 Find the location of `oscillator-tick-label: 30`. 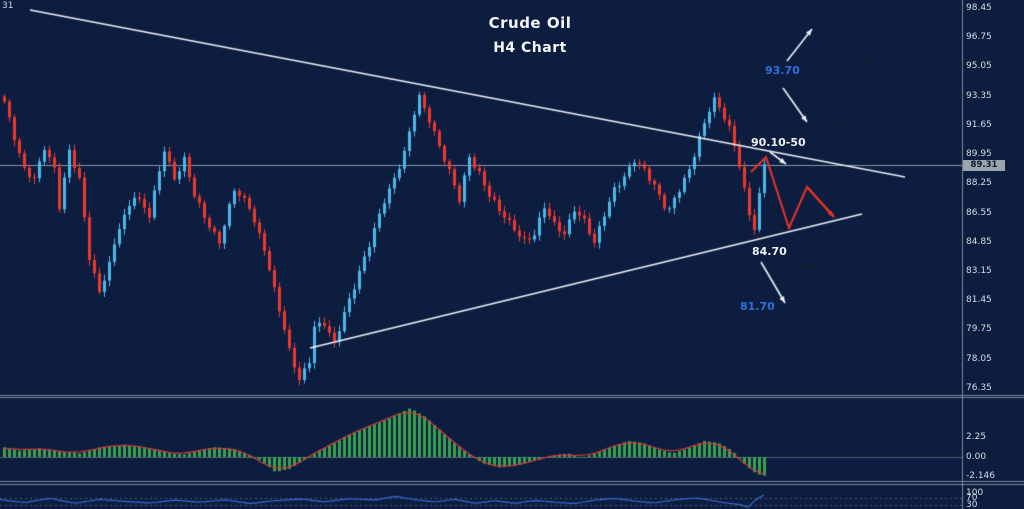

oscillator-tick-label: 30 is located at coordinates (972, 504).